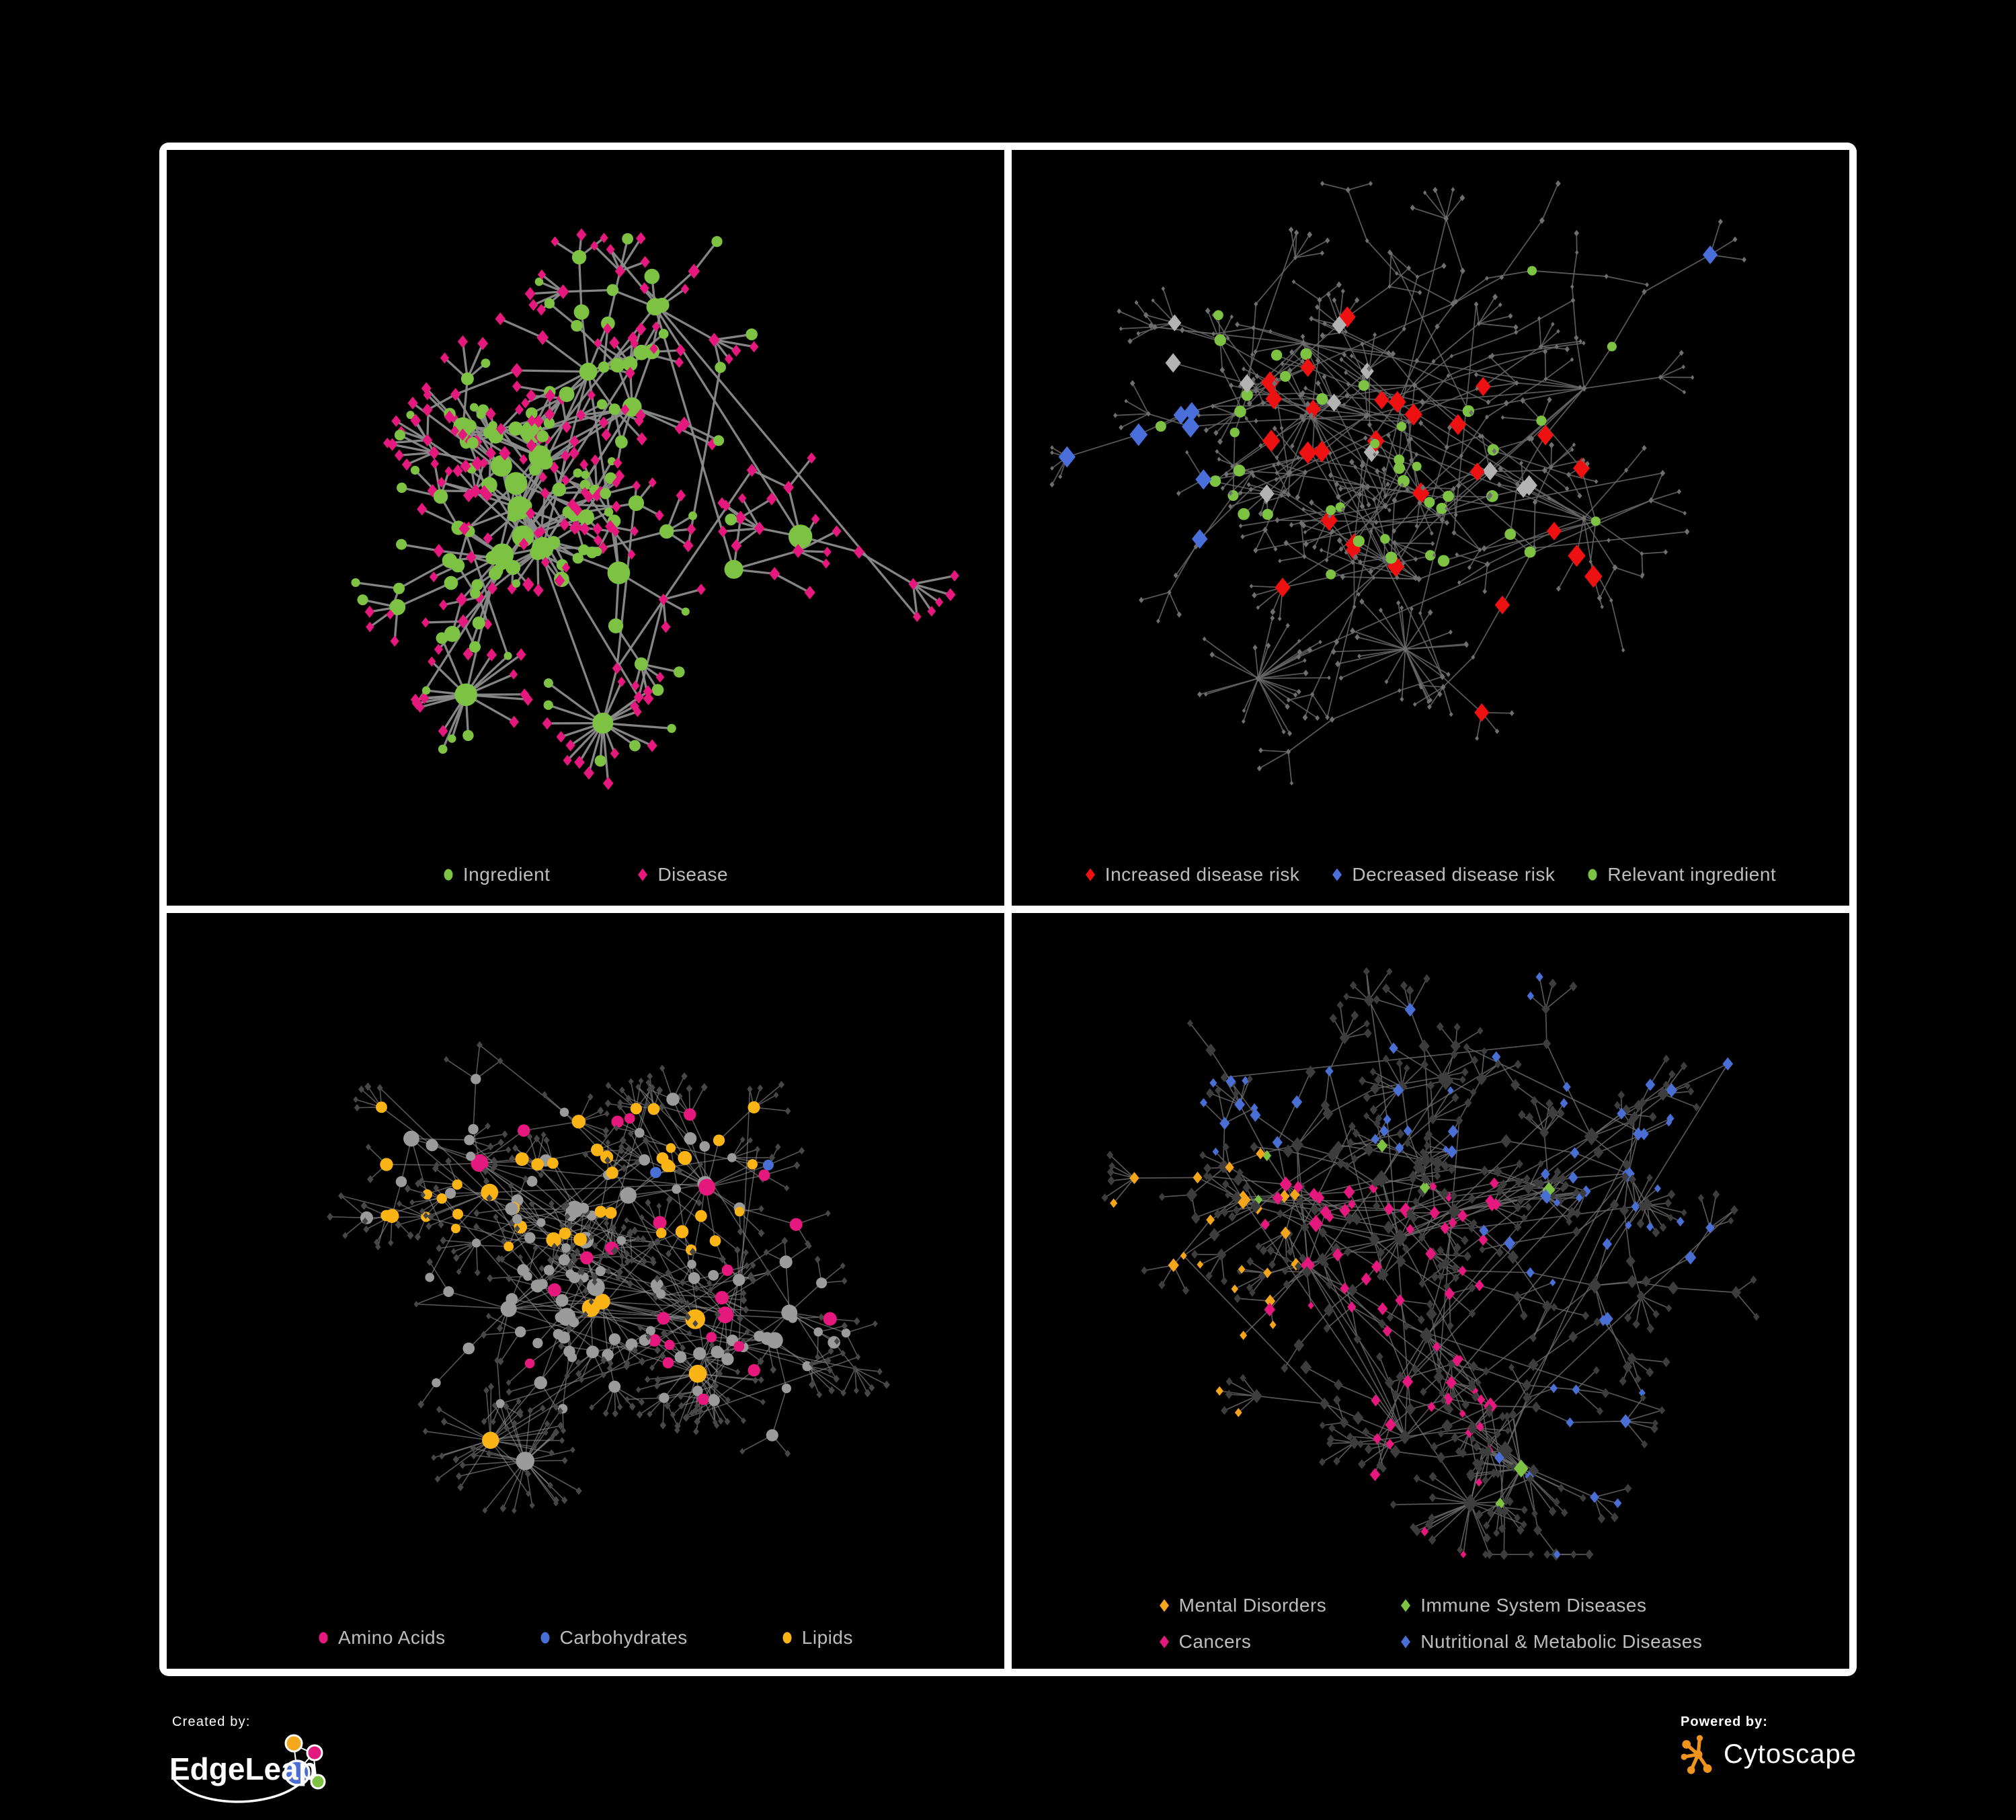 This screenshot has height=1820, width=2016. Describe the element at coordinates (682, 874) in the screenshot. I see `legend-item: Disease` at that location.